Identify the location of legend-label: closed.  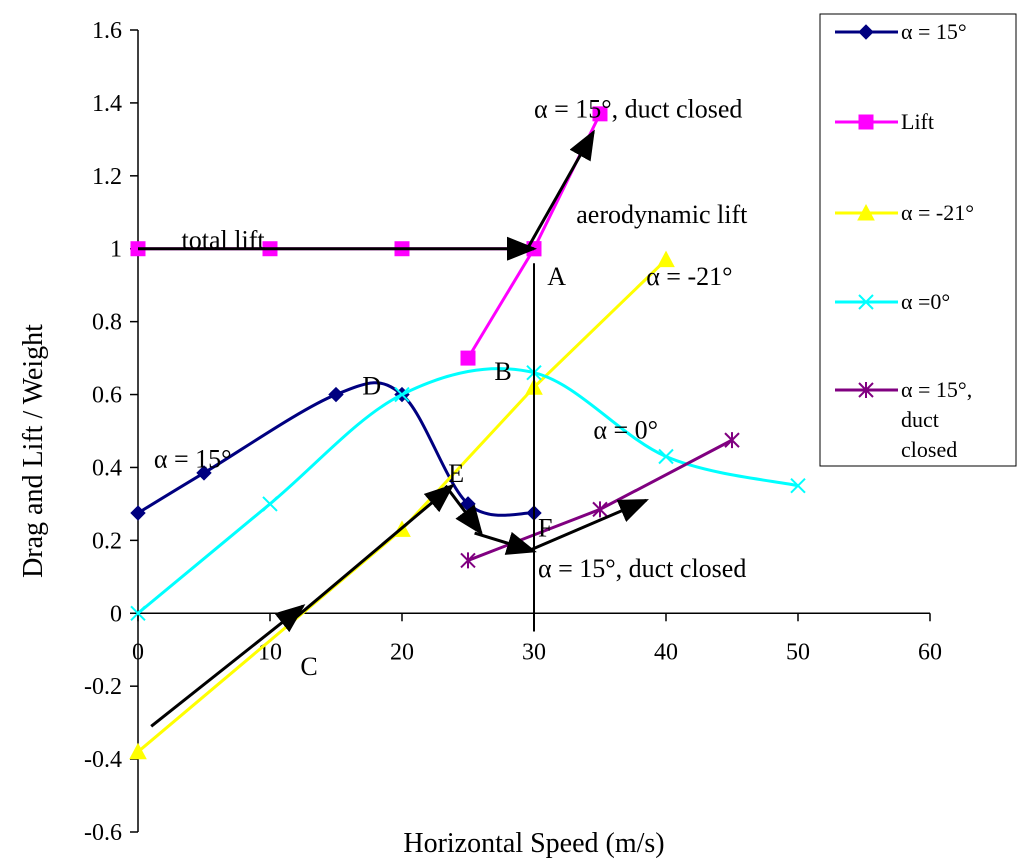
(929, 449).